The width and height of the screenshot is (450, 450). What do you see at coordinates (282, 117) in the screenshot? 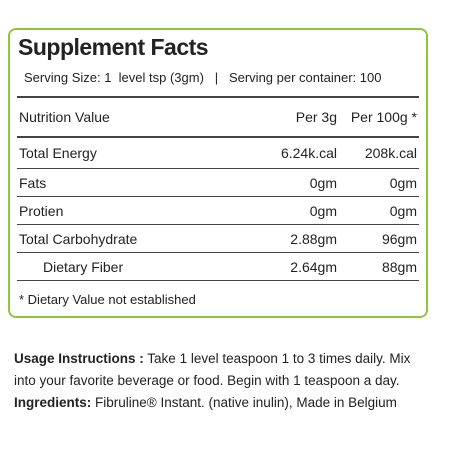
I see `table-cell: Per 3g` at bounding box center [282, 117].